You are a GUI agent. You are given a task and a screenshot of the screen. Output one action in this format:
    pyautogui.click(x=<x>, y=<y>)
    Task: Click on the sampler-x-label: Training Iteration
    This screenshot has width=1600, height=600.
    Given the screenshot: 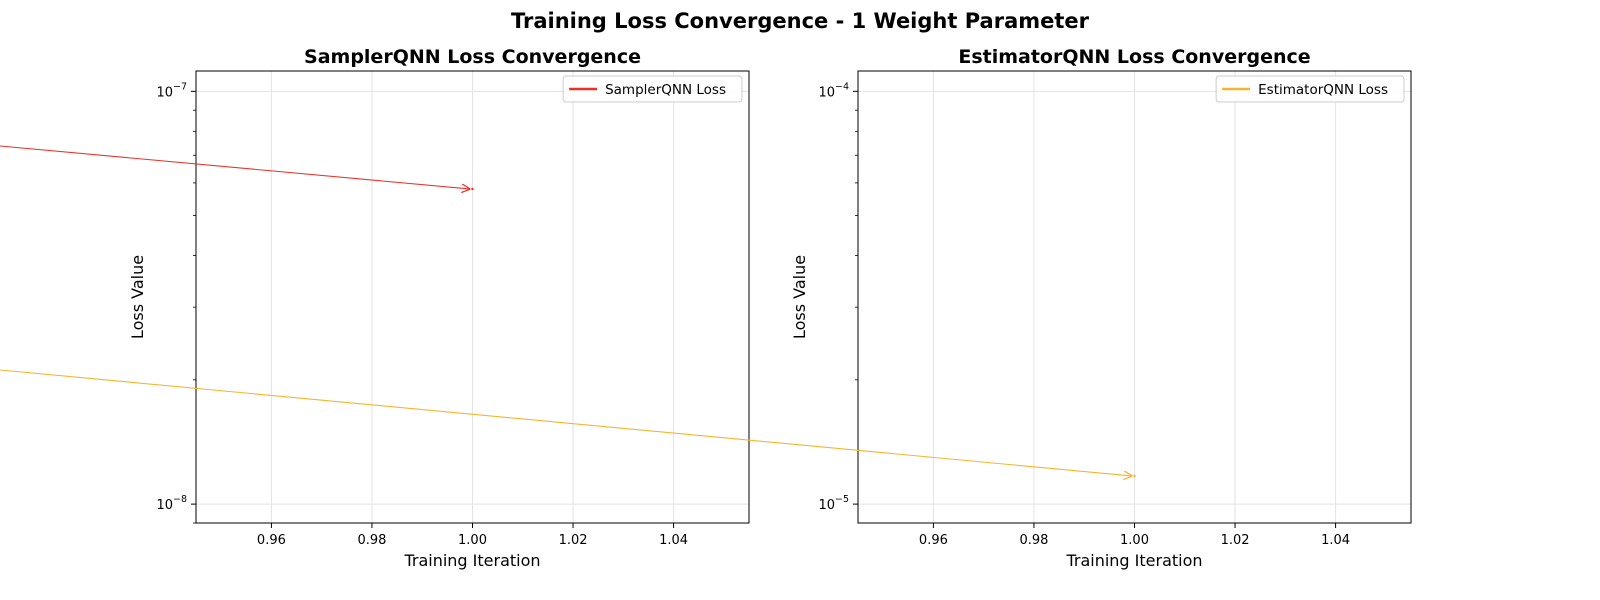 What is the action you would take?
    pyautogui.click(x=471, y=560)
    